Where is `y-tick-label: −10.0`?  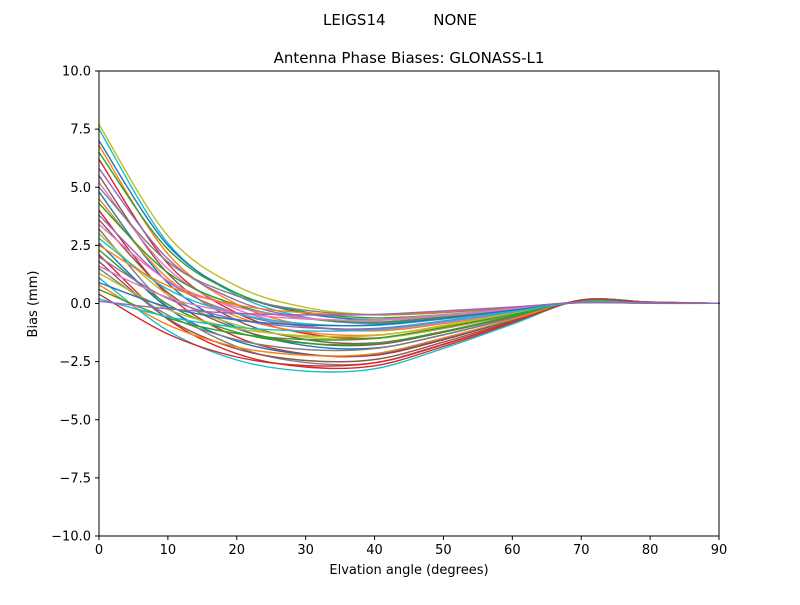 y-tick-label: −10.0 is located at coordinates (71, 537).